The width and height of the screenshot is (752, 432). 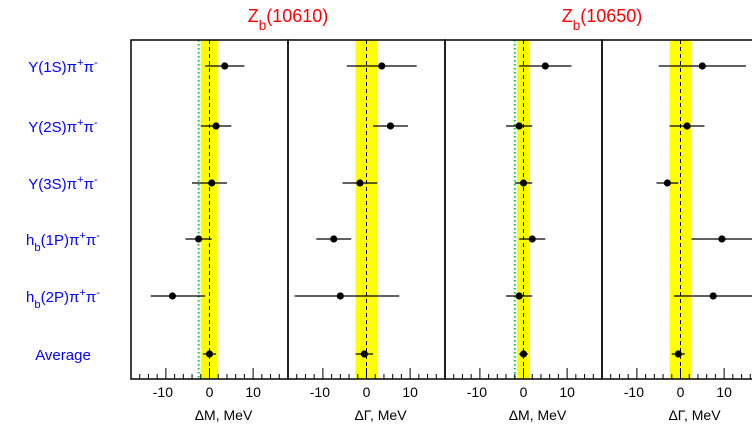 I want to click on row-label: Average, so click(x=63, y=355).